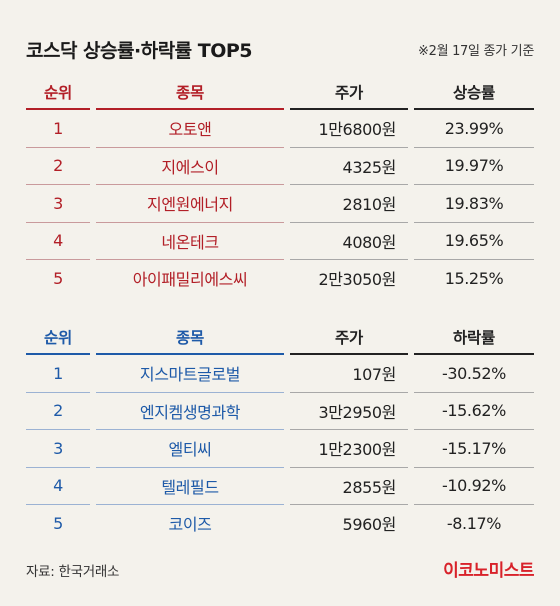 This screenshot has height=606, width=560. What do you see at coordinates (73, 572) in the screenshot?
I see `source-note: 자료: 한국거래소` at bounding box center [73, 572].